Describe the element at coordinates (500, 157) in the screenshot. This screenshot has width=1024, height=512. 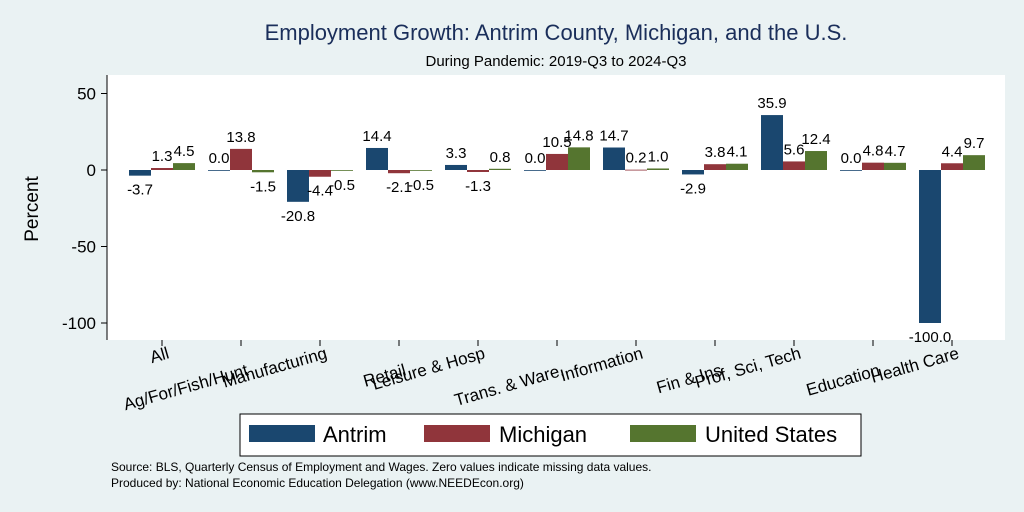
I see `data-label-united-states-leisure-hosp: 0.8` at that location.